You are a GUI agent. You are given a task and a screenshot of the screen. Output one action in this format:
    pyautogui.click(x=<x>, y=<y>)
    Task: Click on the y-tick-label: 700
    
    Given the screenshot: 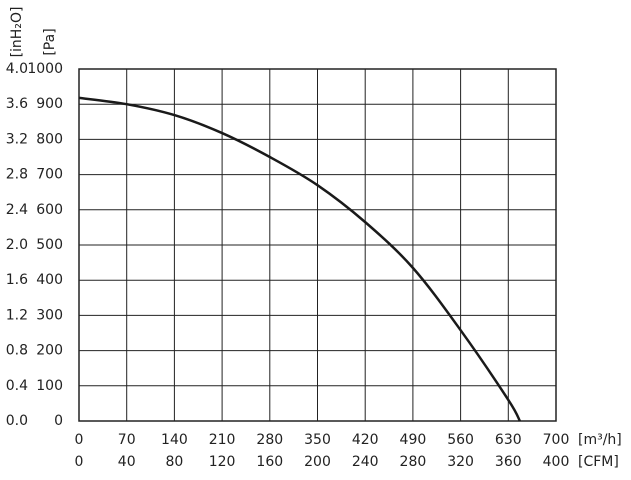 What is the action you would take?
    pyautogui.click(x=49, y=175)
    